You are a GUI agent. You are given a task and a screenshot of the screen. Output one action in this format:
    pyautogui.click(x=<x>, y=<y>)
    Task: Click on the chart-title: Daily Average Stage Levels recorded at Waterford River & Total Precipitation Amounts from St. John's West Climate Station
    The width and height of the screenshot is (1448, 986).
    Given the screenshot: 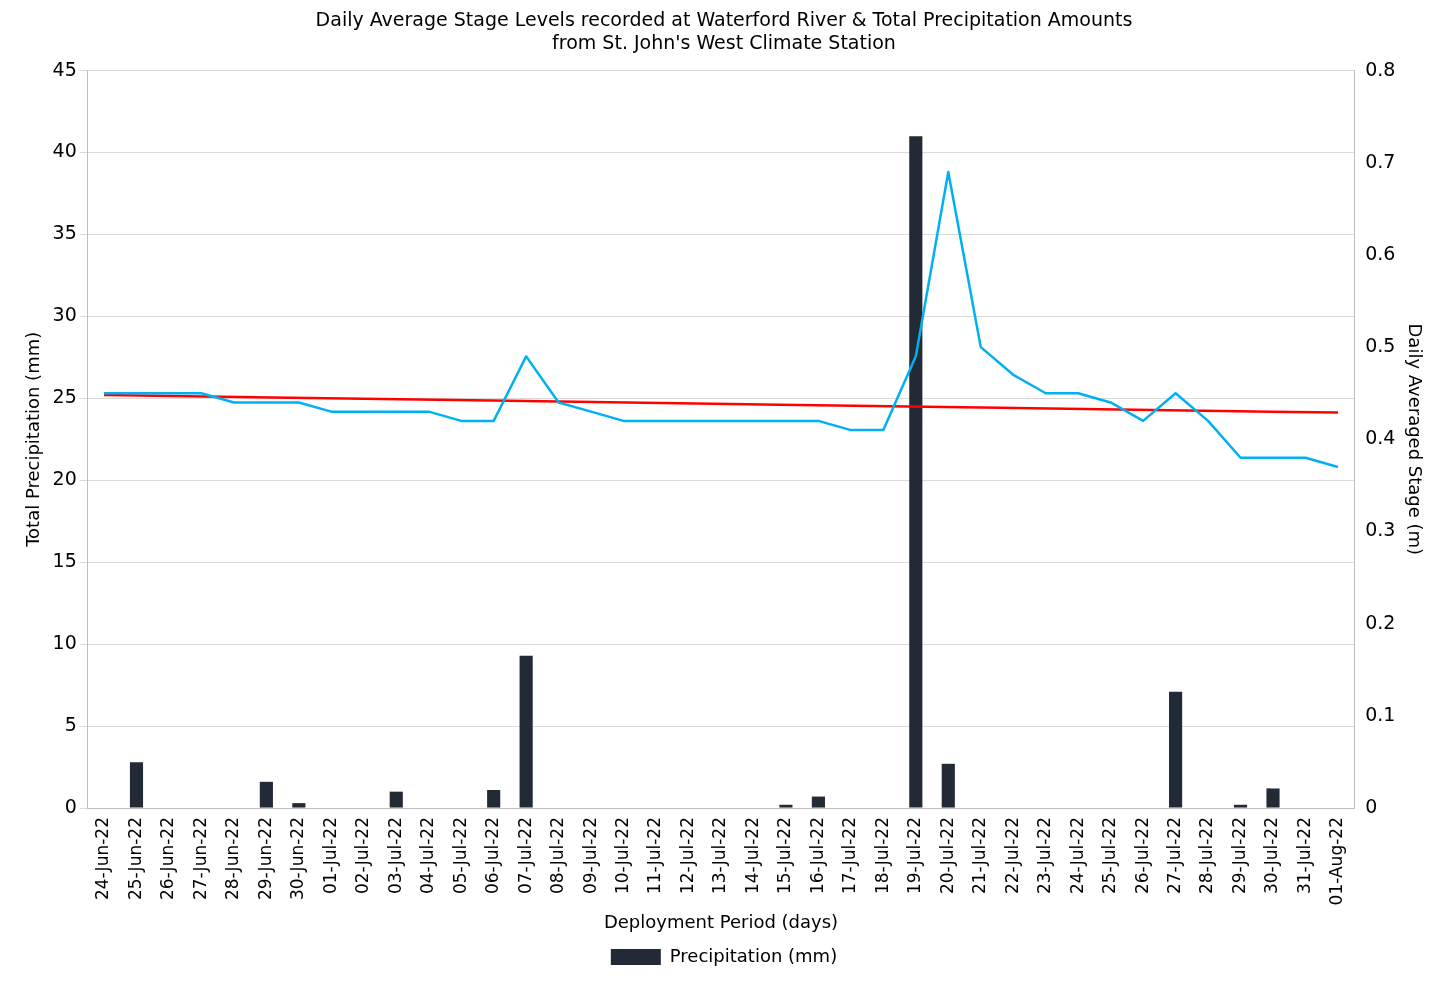 What is the action you would take?
    pyautogui.click(x=724, y=31)
    